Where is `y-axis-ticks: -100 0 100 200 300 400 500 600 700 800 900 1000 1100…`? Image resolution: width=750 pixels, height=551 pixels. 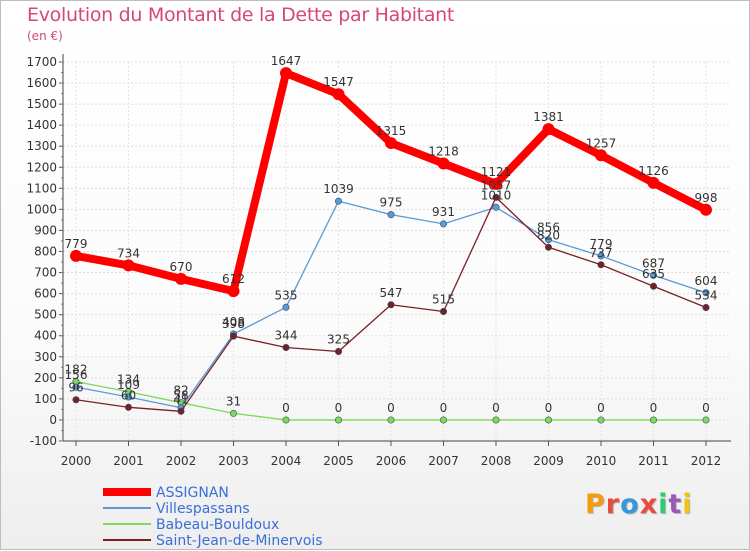 y-axis-ticks: -100 0 100 200 300 400 500 600 700 800 900 1000 1100… is located at coordinates (41, 251).